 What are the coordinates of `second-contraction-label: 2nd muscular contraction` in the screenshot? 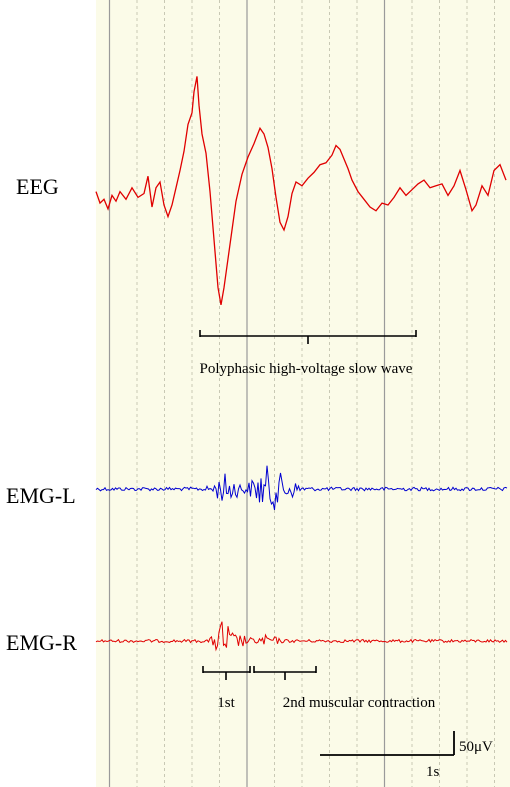 It's located at (359, 703).